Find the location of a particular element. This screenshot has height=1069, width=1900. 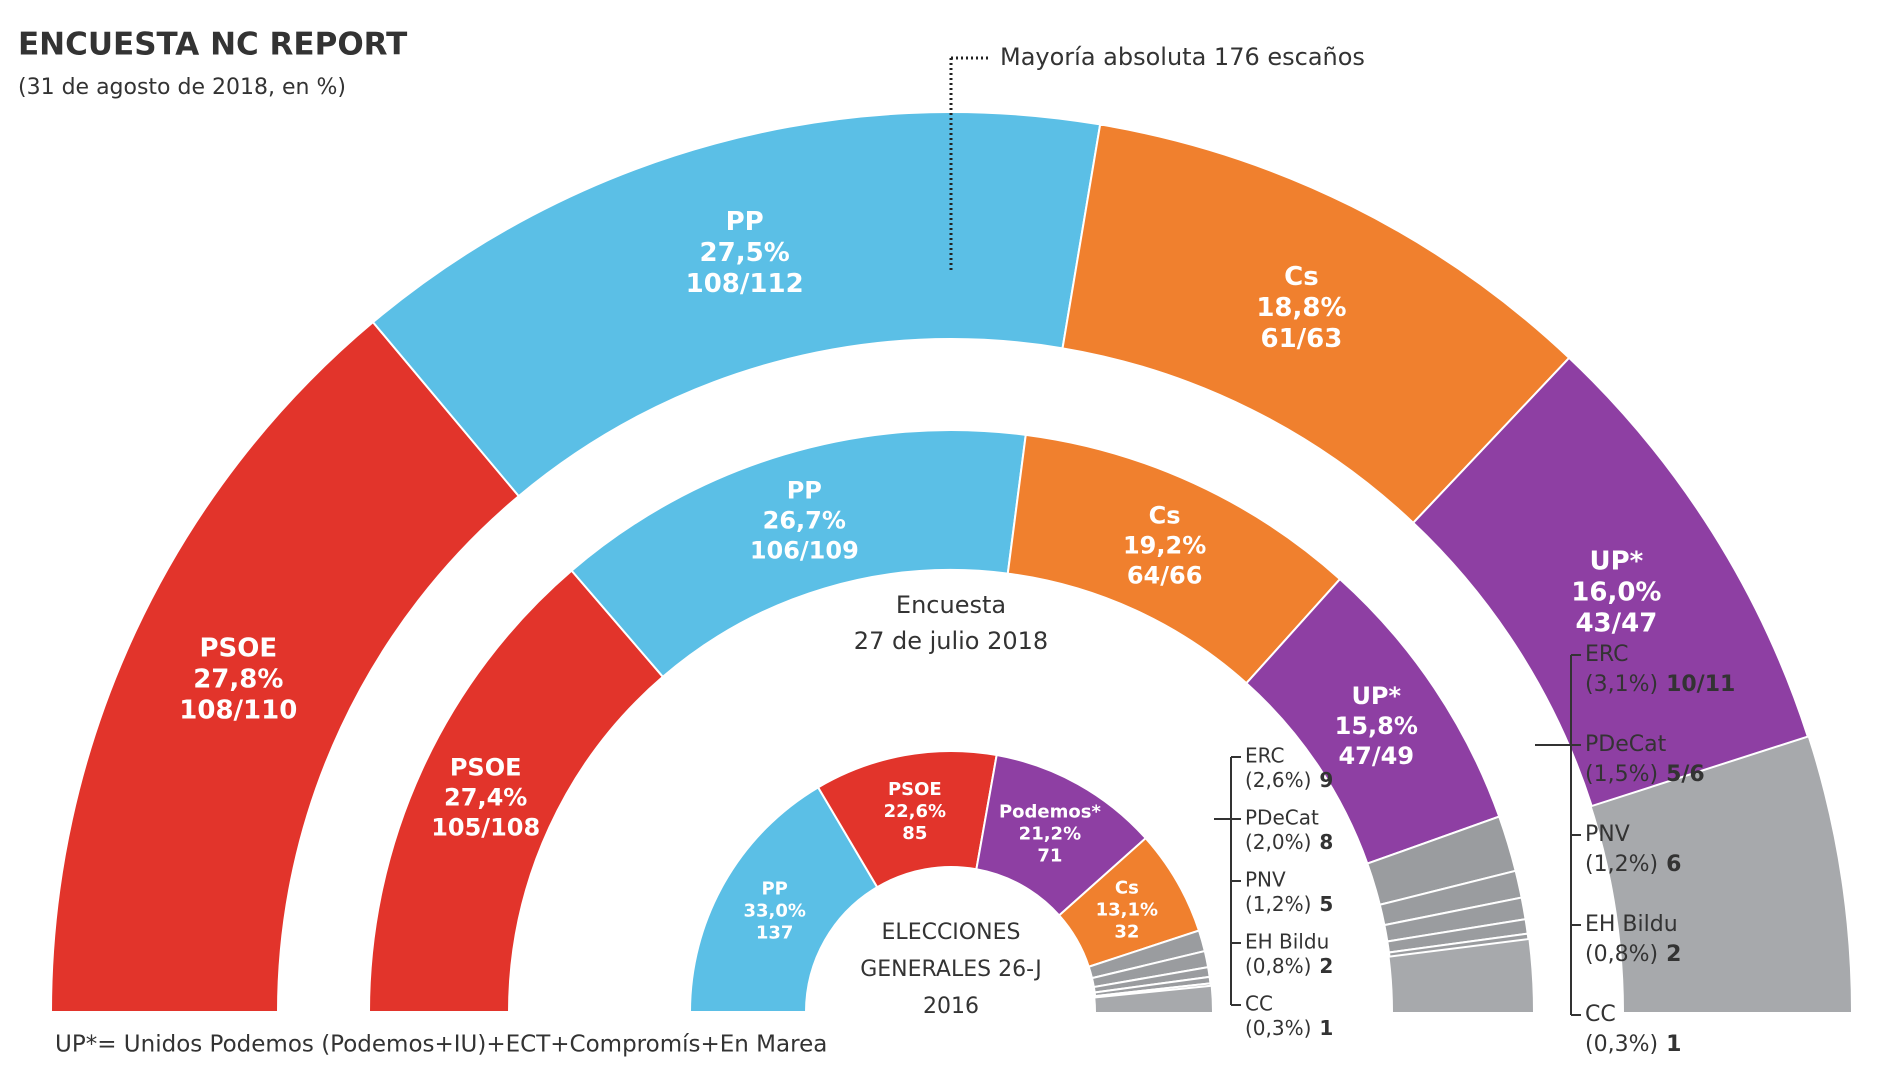

segment-label-line: 33,0% is located at coordinates (774, 910).